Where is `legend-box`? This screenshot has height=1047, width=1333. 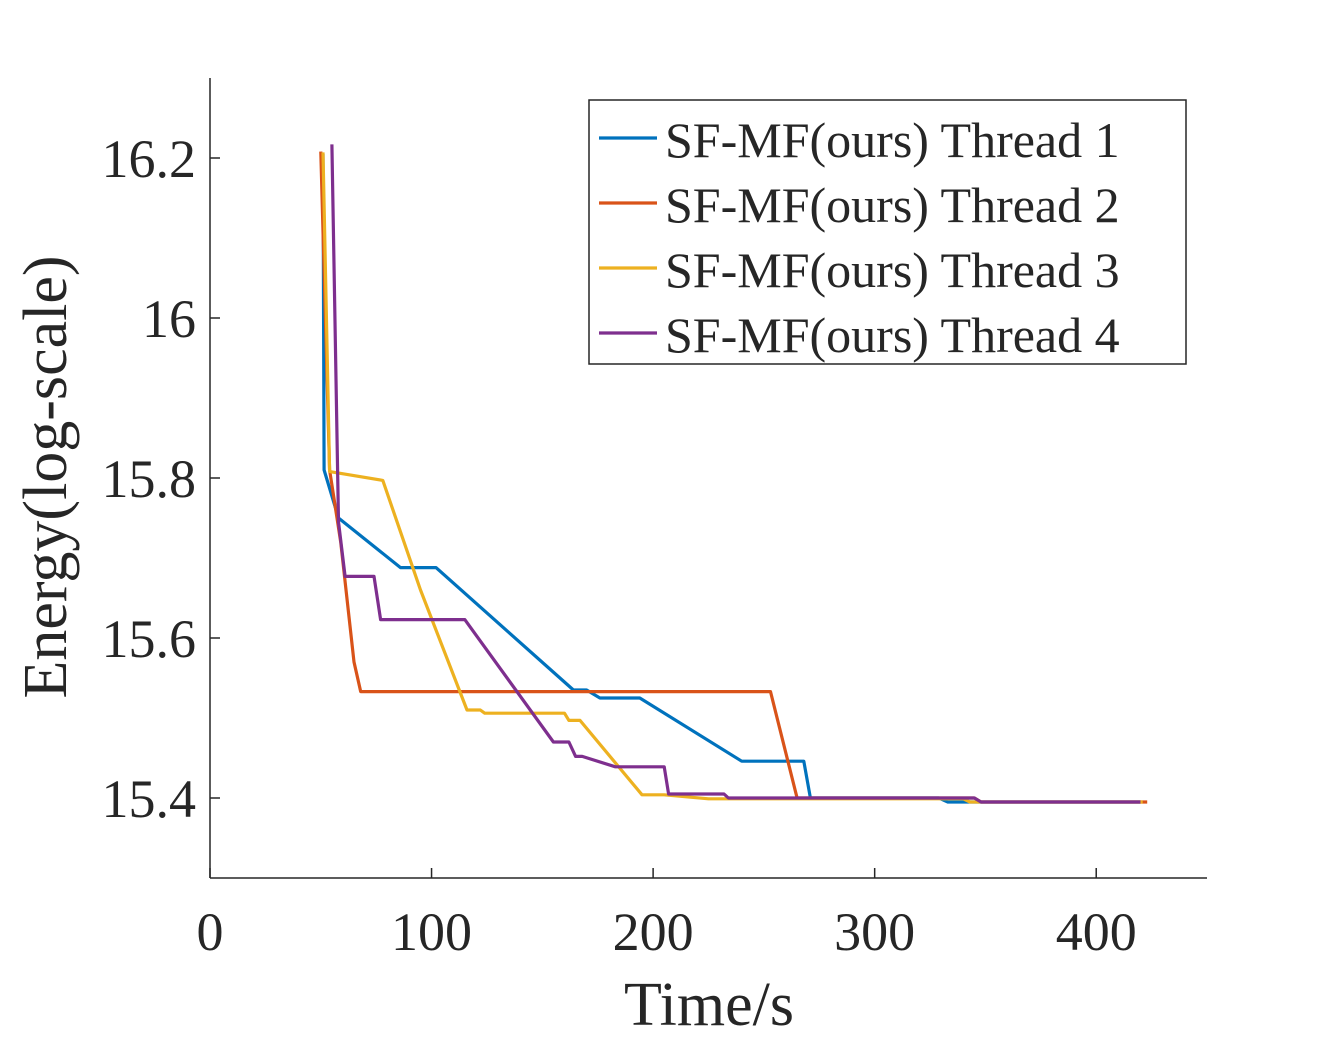 legend-box is located at coordinates (887, 232).